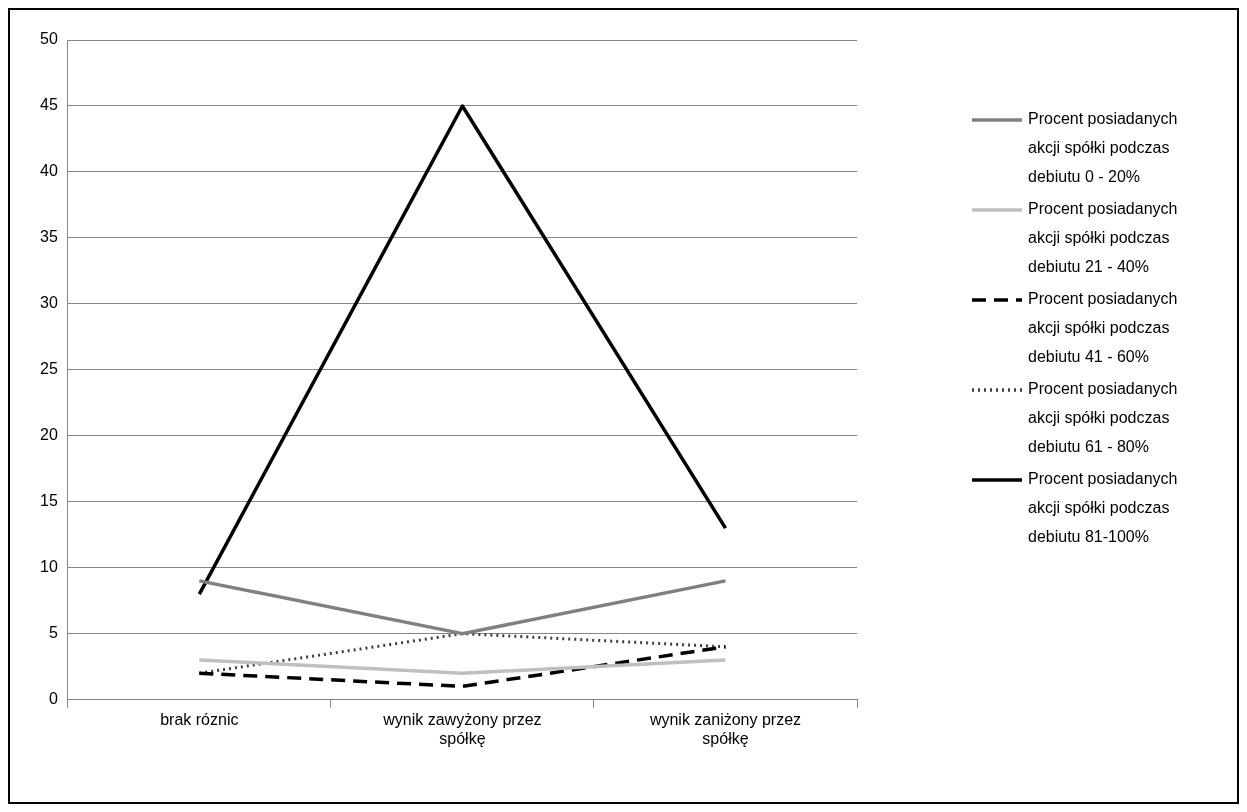 The height and width of the screenshot is (812, 1247). Describe the element at coordinates (725, 728) in the screenshot. I see `x-tick-label: wynik zaniżony przez spółkę` at that location.